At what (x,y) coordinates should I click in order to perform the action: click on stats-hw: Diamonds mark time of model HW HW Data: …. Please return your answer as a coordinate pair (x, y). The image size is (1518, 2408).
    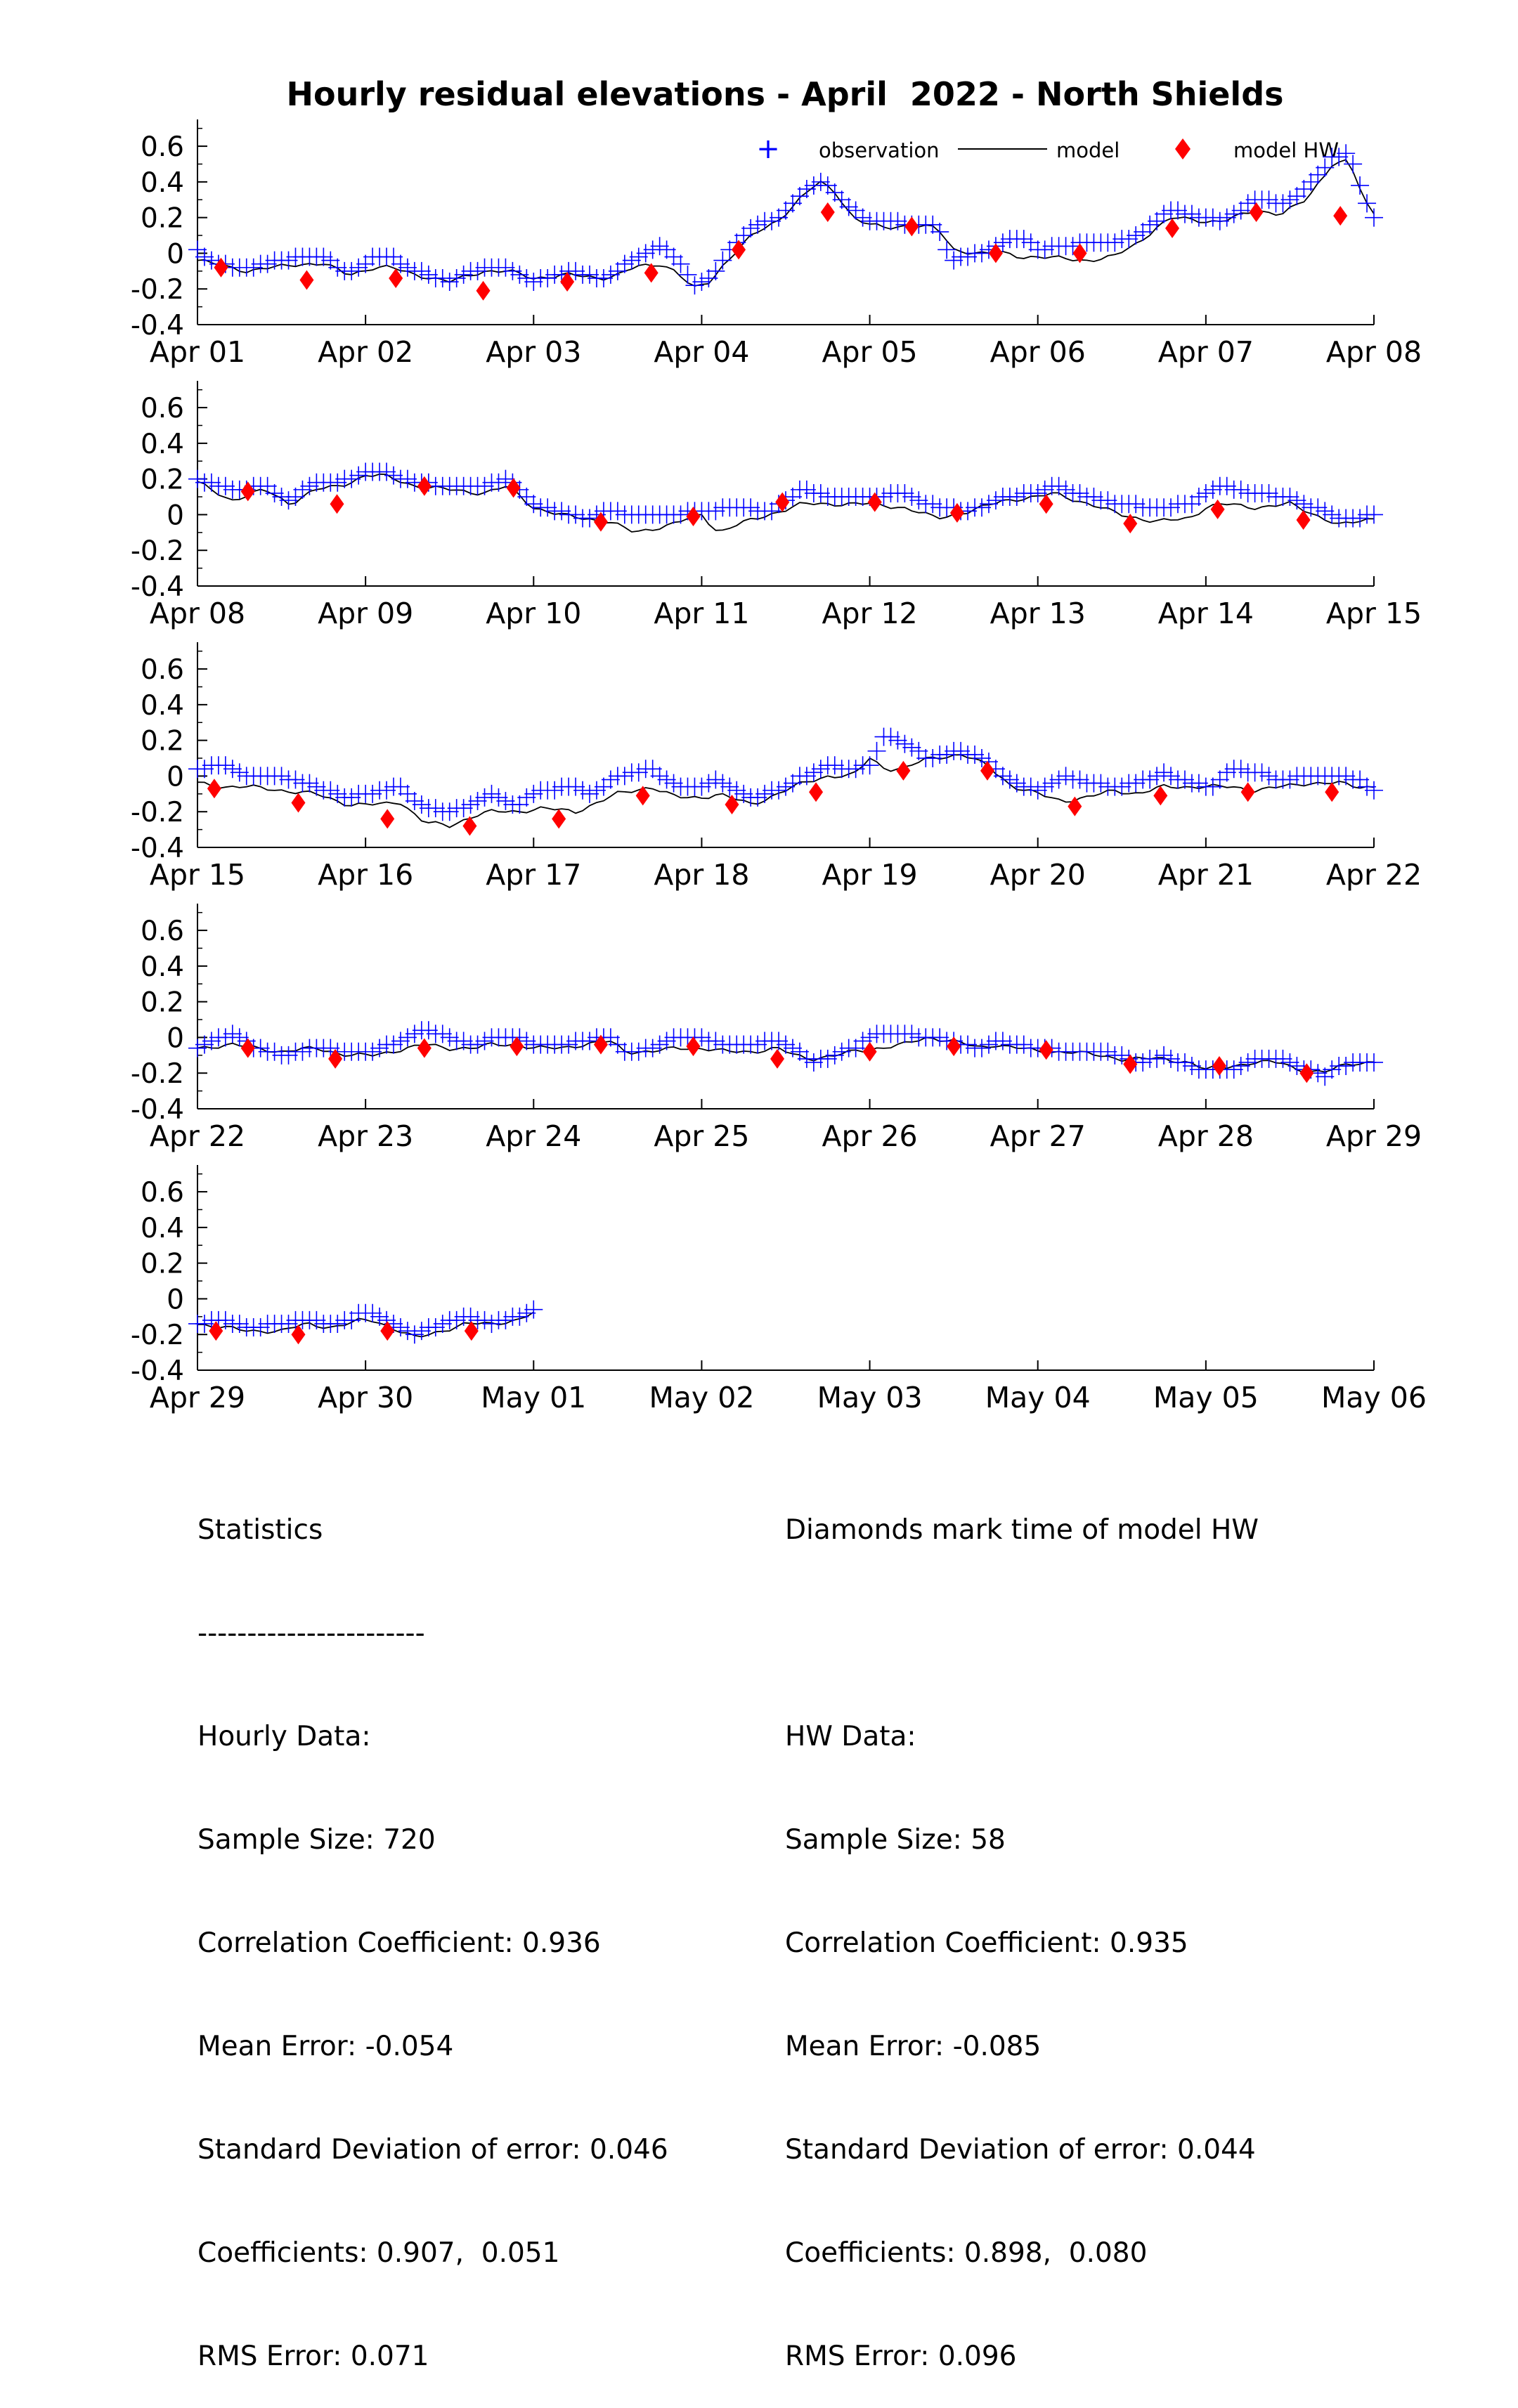
    Looking at the image, I should click on (1022, 1926).